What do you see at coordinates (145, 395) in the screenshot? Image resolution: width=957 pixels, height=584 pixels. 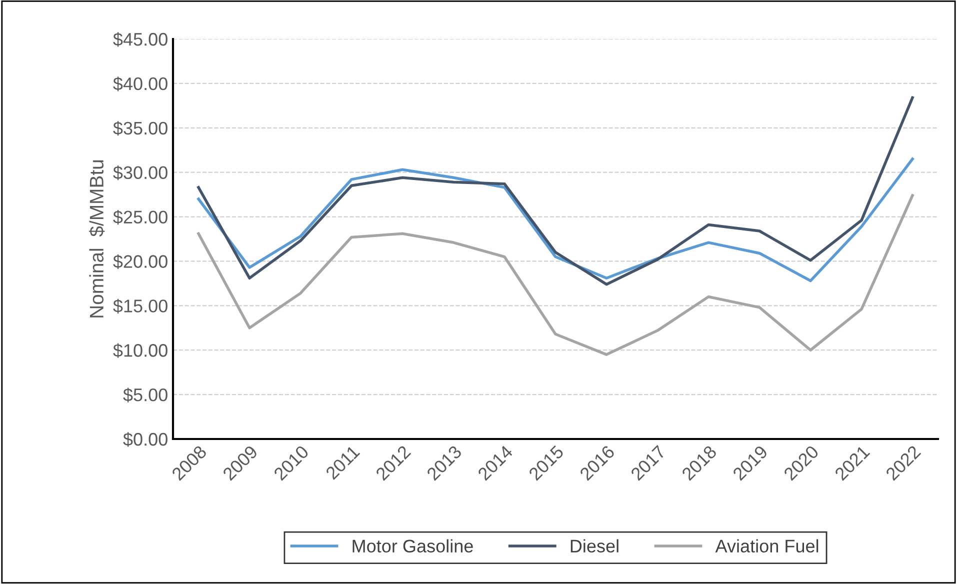 I see `y-tick-label: $5.00` at bounding box center [145, 395].